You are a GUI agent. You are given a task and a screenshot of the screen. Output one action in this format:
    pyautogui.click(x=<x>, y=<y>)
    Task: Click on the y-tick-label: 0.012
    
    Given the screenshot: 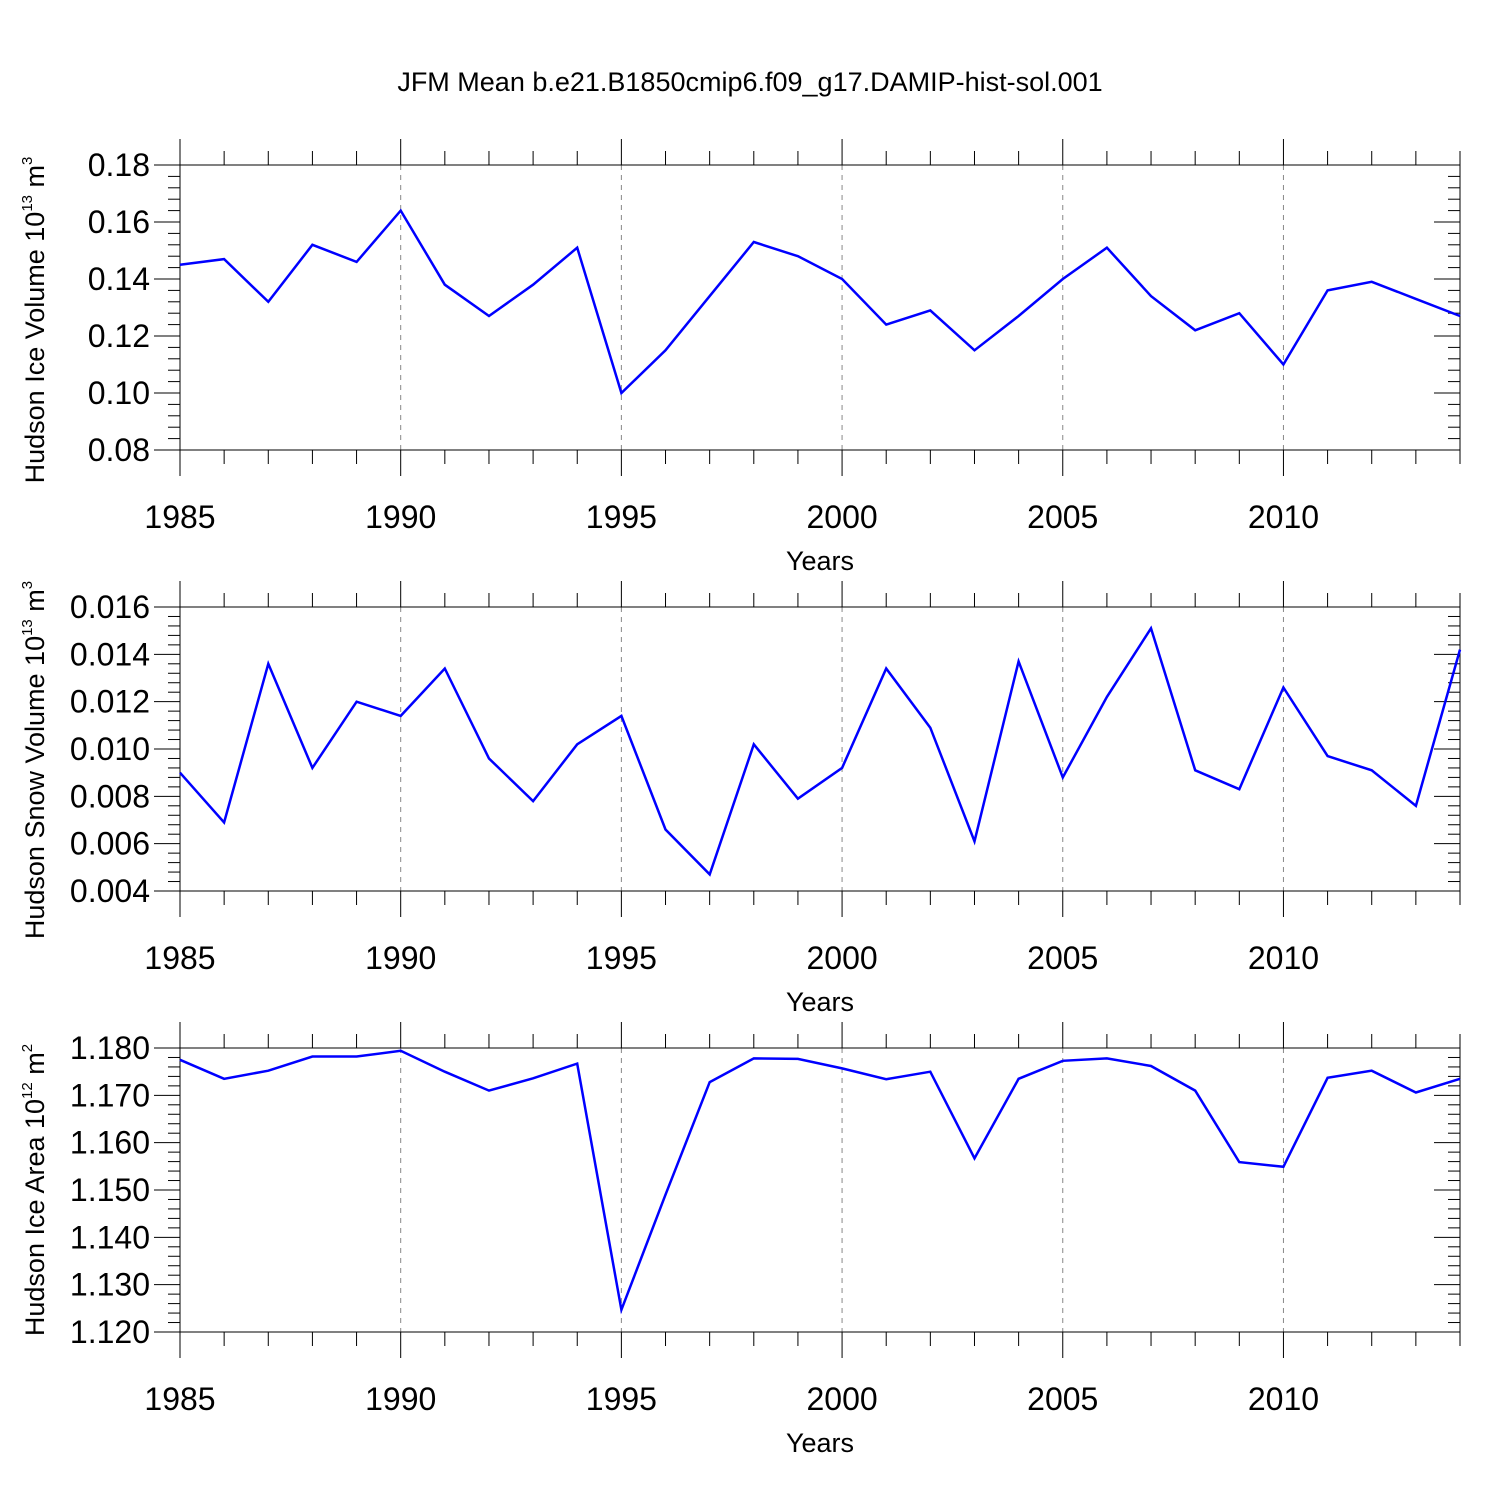 What is the action you would take?
    pyautogui.click(x=110, y=702)
    